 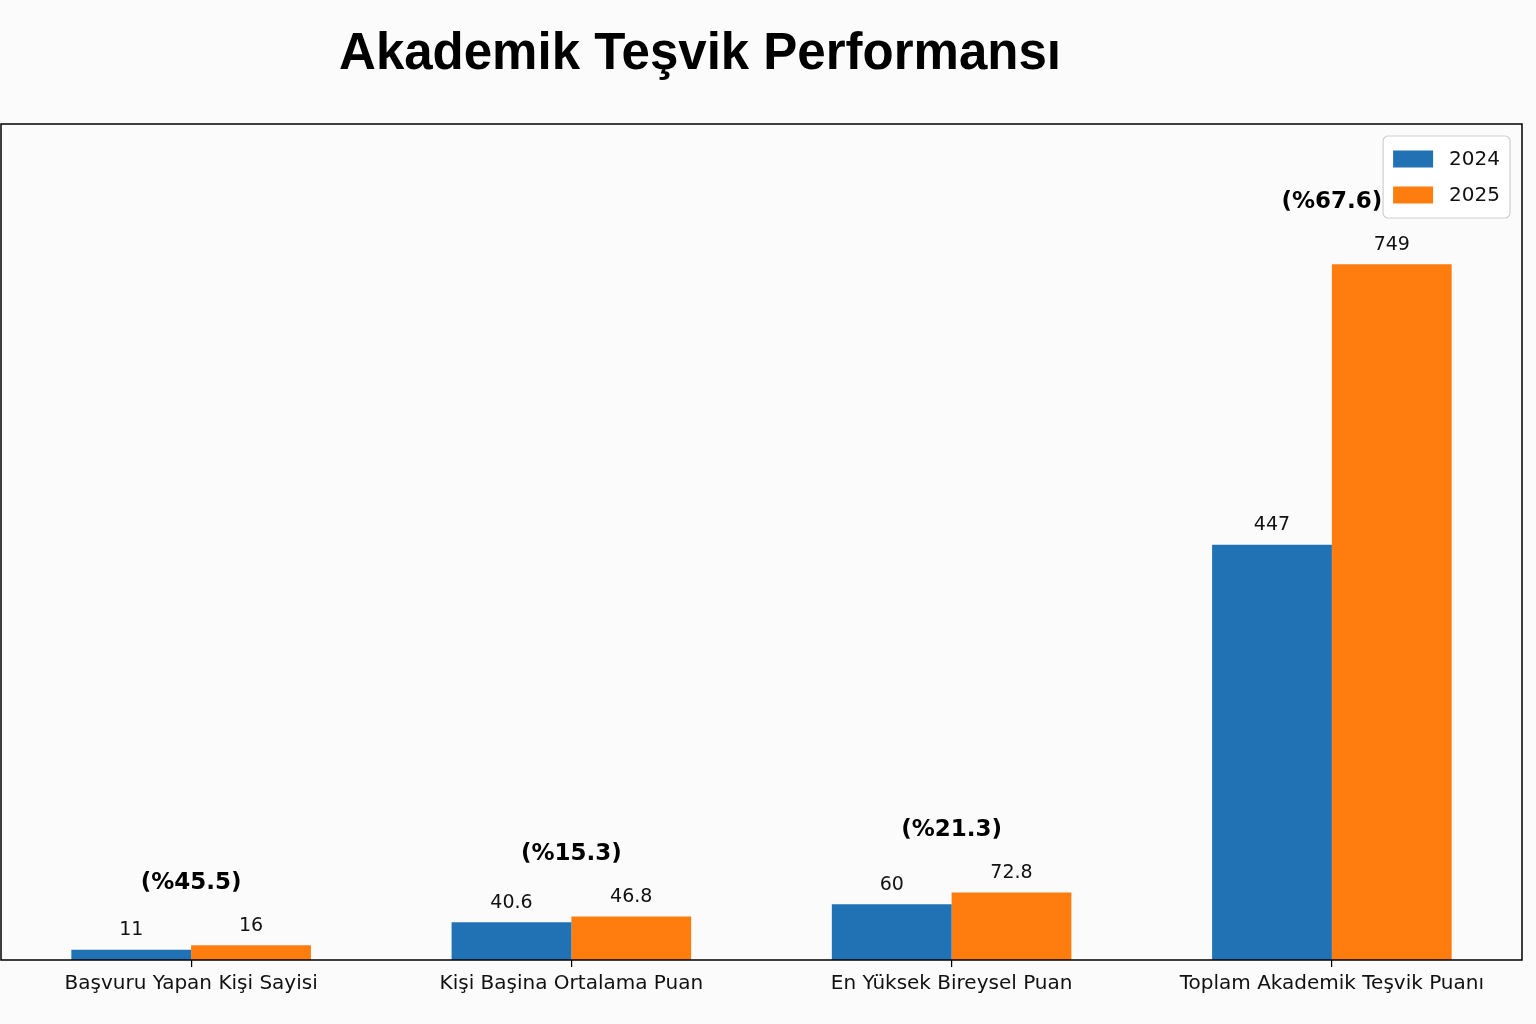 I want to click on data-label: 11, so click(x=131, y=928).